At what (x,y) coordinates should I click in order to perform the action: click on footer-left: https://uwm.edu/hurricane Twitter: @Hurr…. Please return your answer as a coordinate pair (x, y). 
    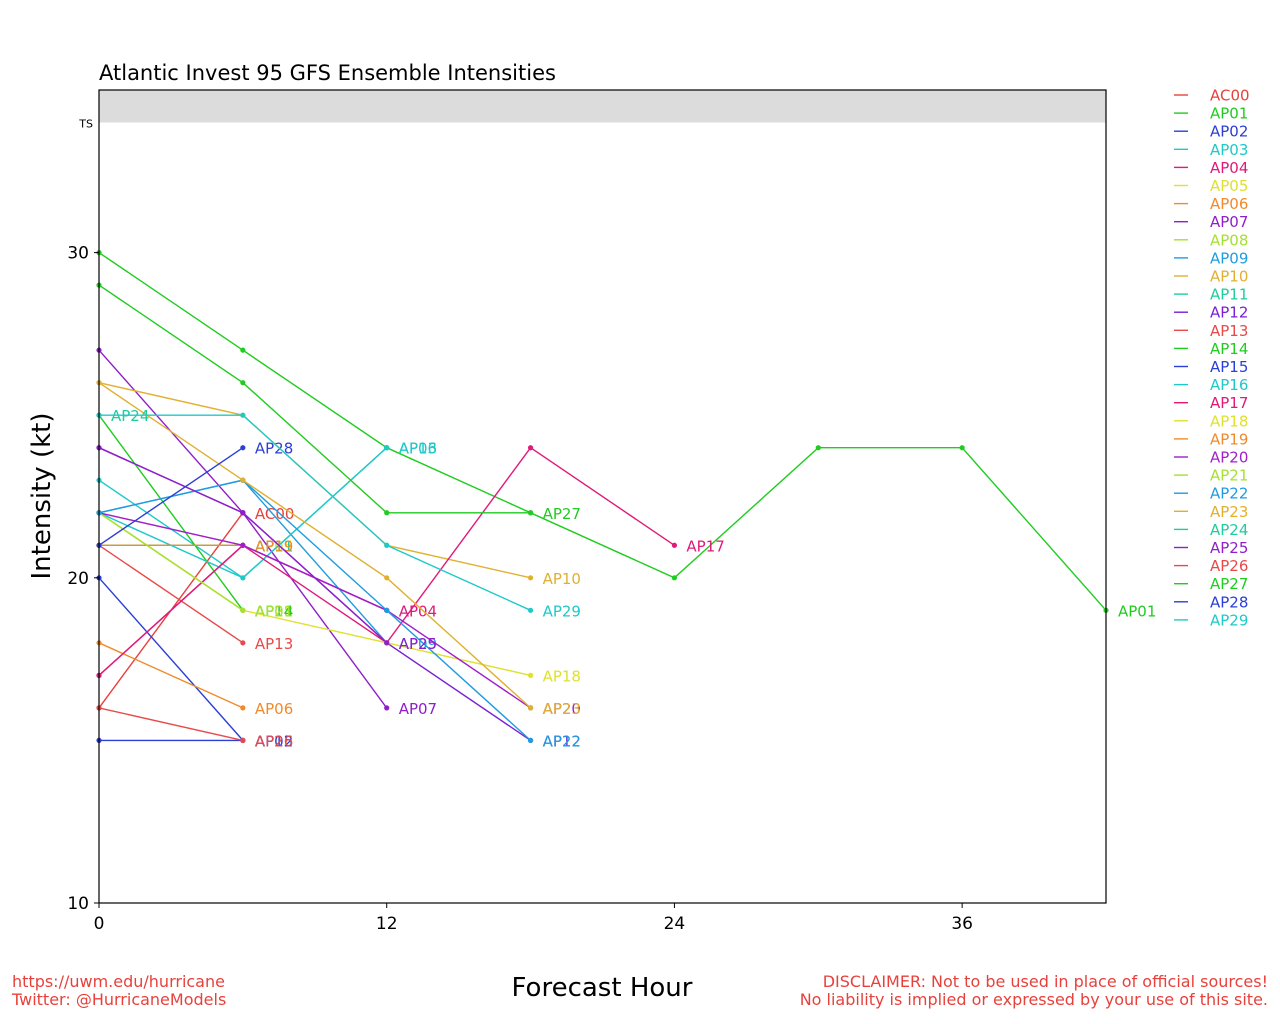
    Looking at the image, I should click on (119, 991).